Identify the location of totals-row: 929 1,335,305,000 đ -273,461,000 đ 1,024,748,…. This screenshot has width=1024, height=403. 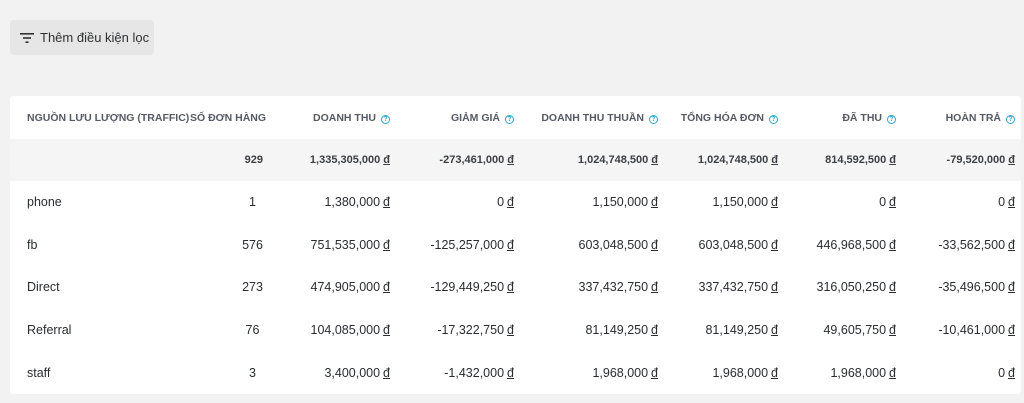
(515, 160).